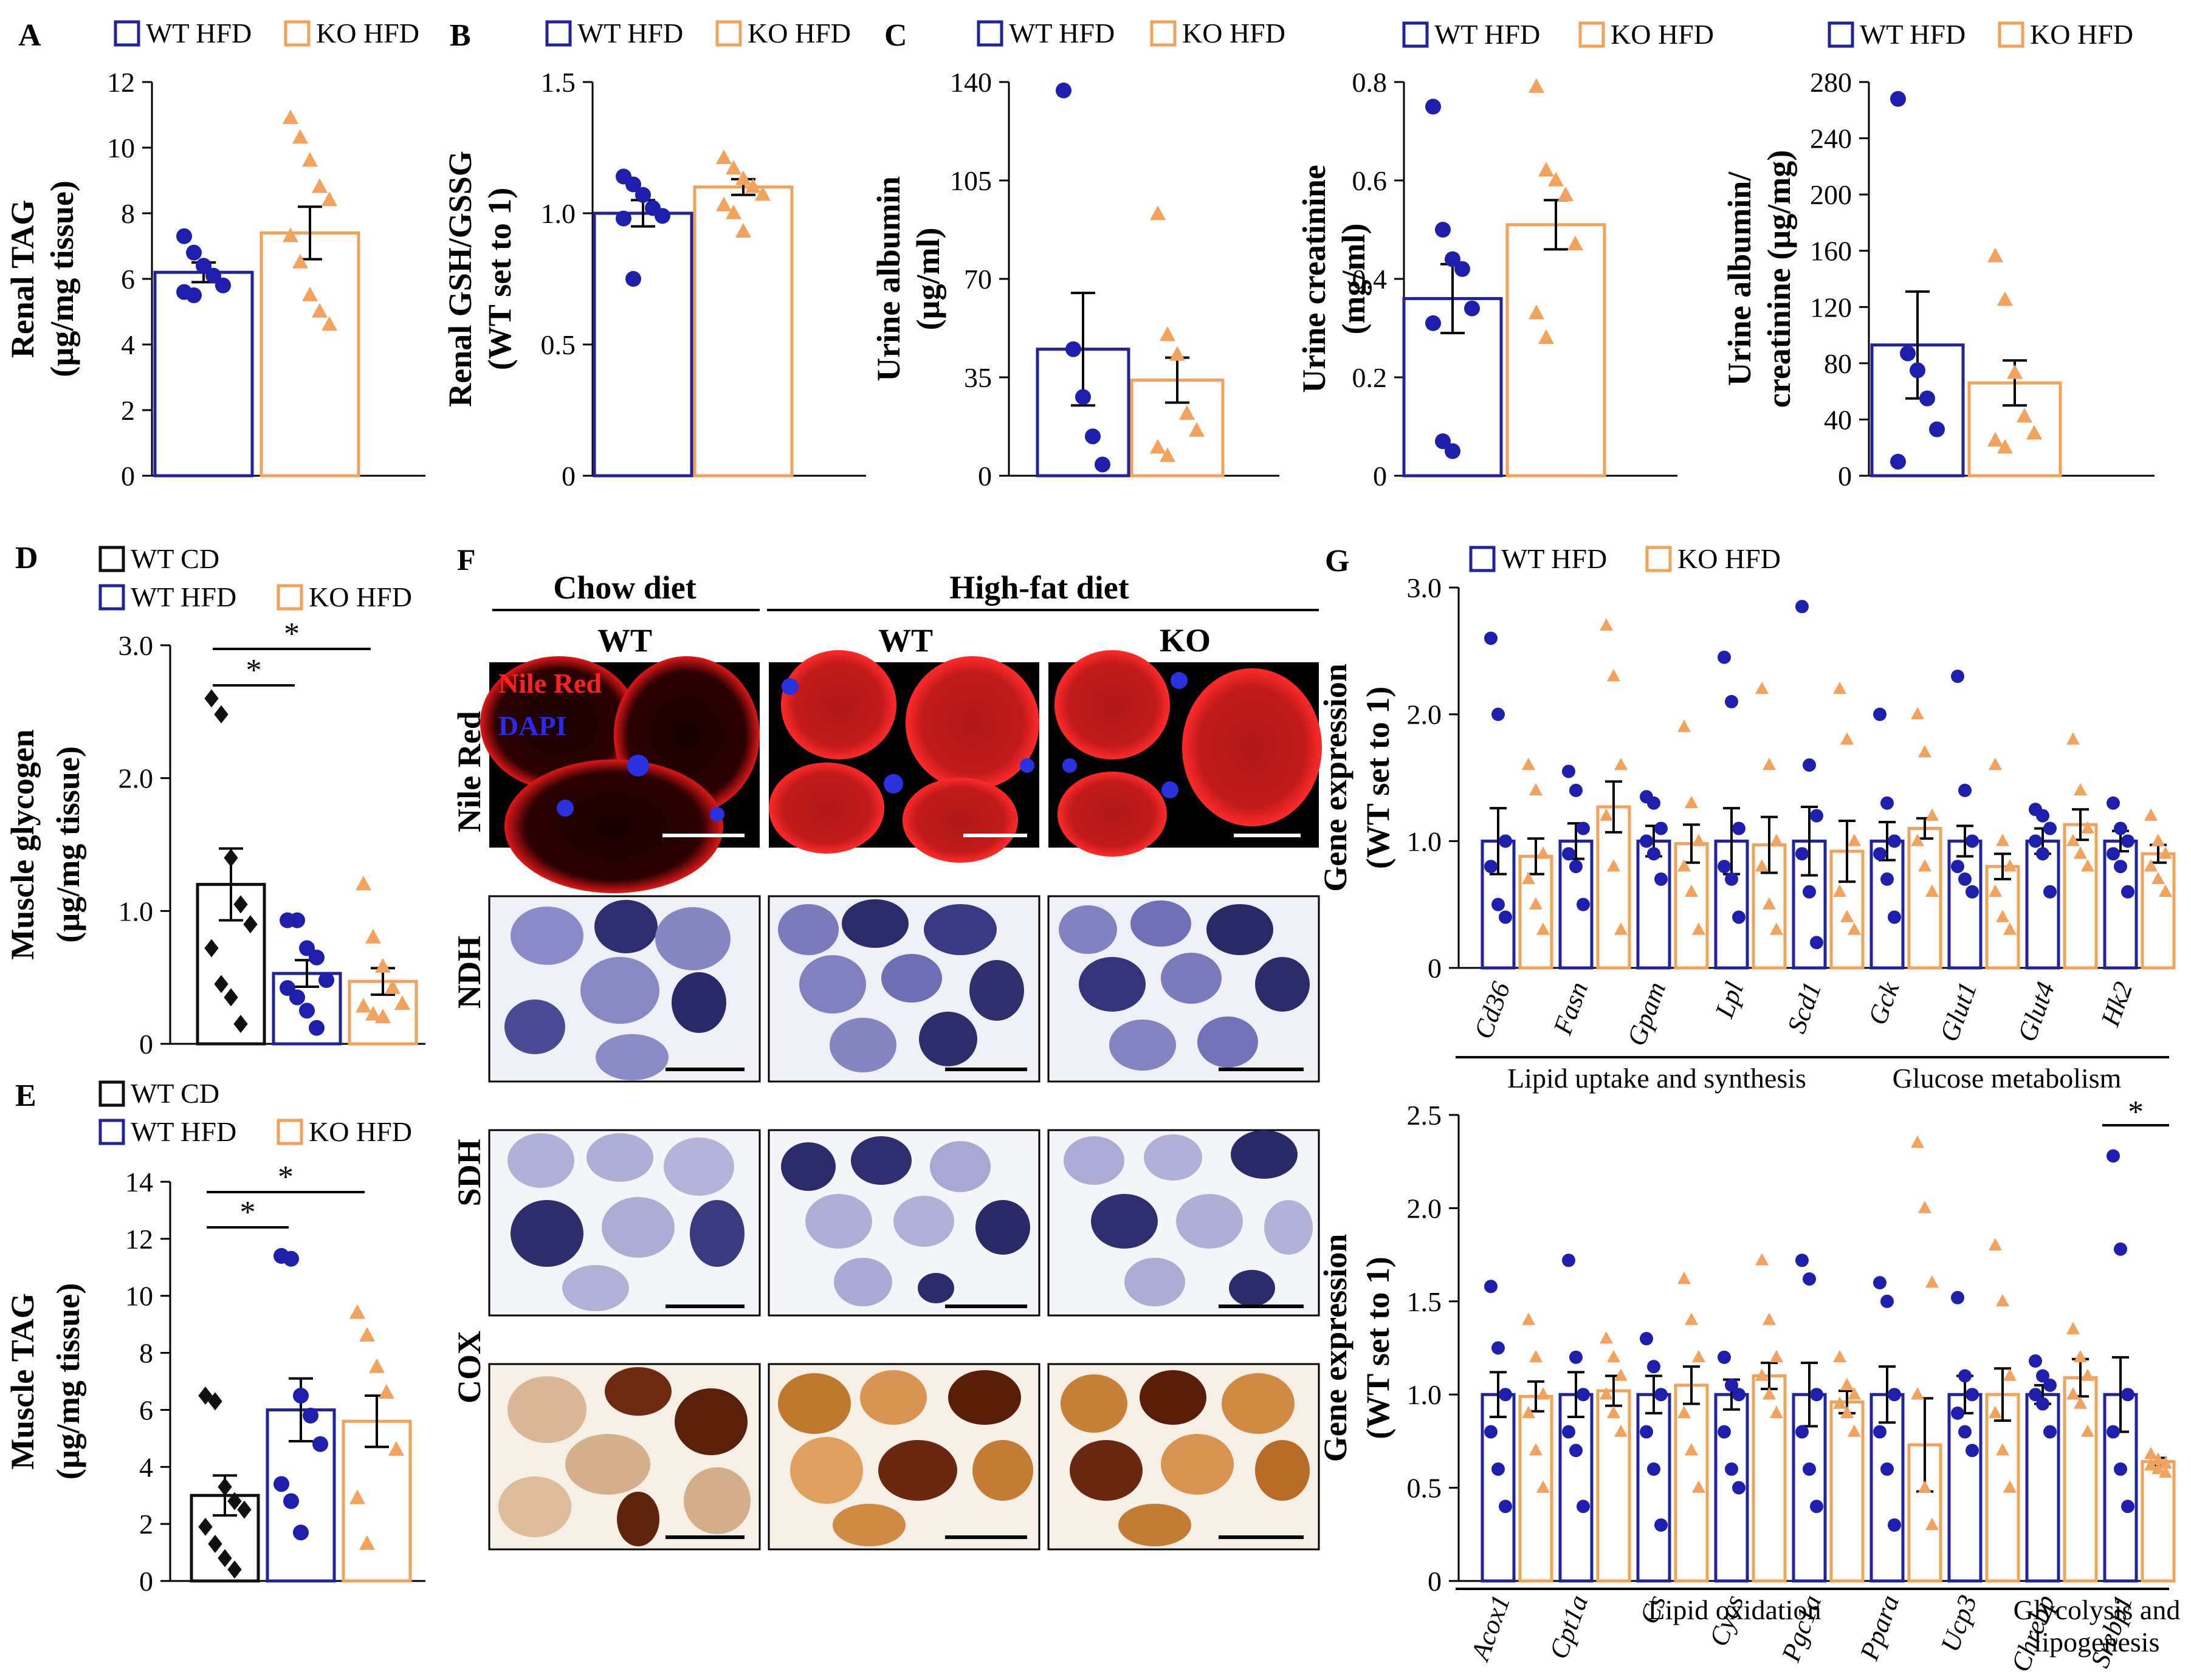 This screenshot has width=2191, height=1680. What do you see at coordinates (2011, 34) in the screenshot?
I see `legend-swatch-ko_hfd` at bounding box center [2011, 34].